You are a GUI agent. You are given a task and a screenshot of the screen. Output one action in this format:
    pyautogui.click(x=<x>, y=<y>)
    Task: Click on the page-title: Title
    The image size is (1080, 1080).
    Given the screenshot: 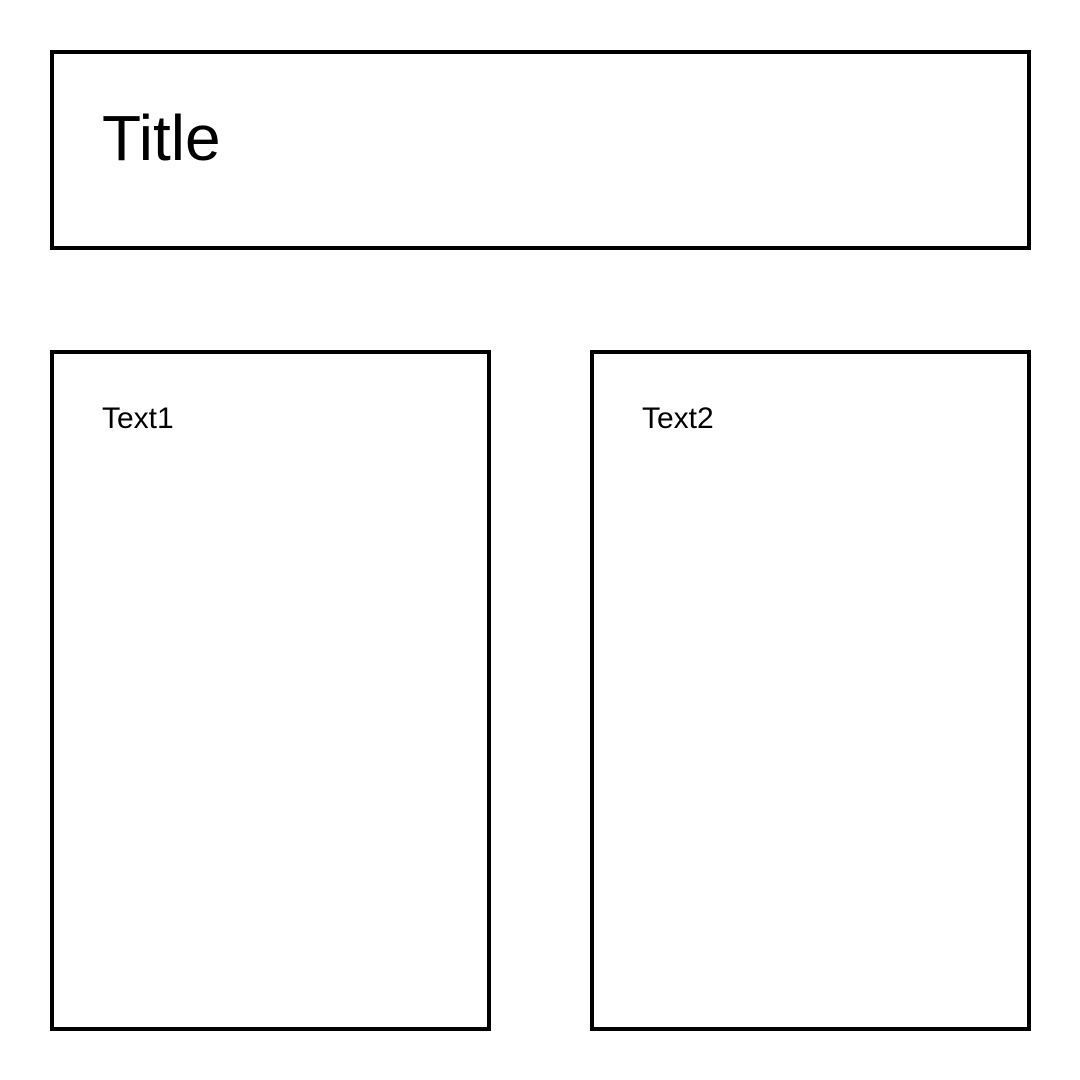 What is the action you would take?
    pyautogui.click(x=161, y=138)
    